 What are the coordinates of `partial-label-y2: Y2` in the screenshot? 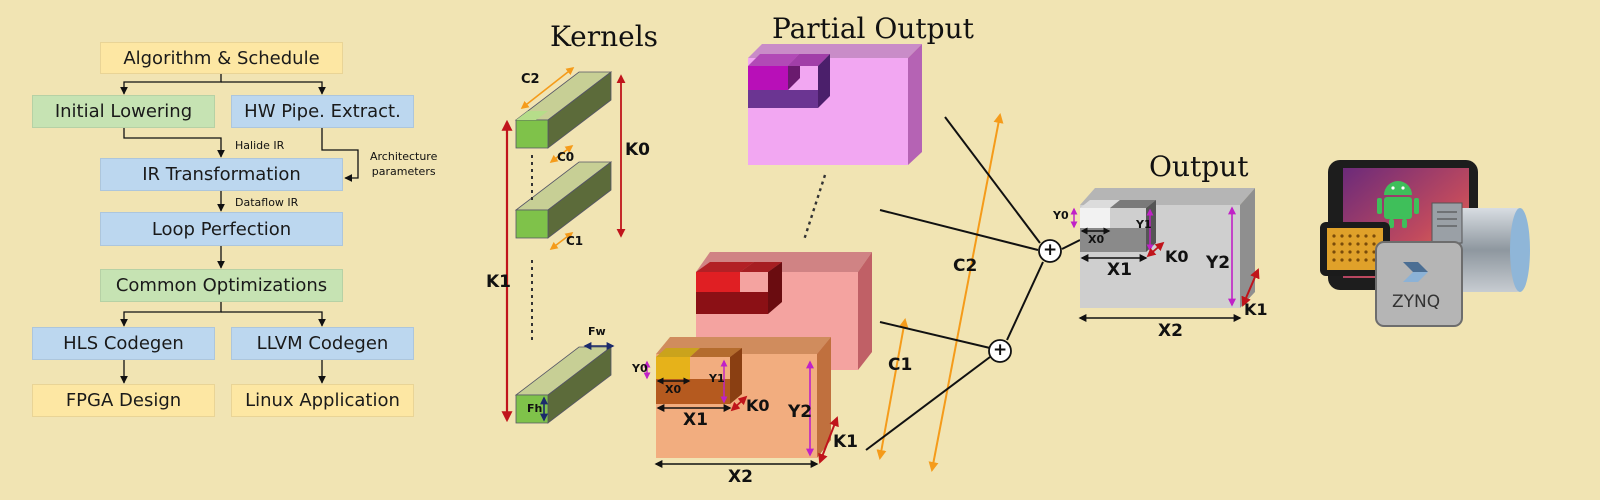 It's located at (800, 412).